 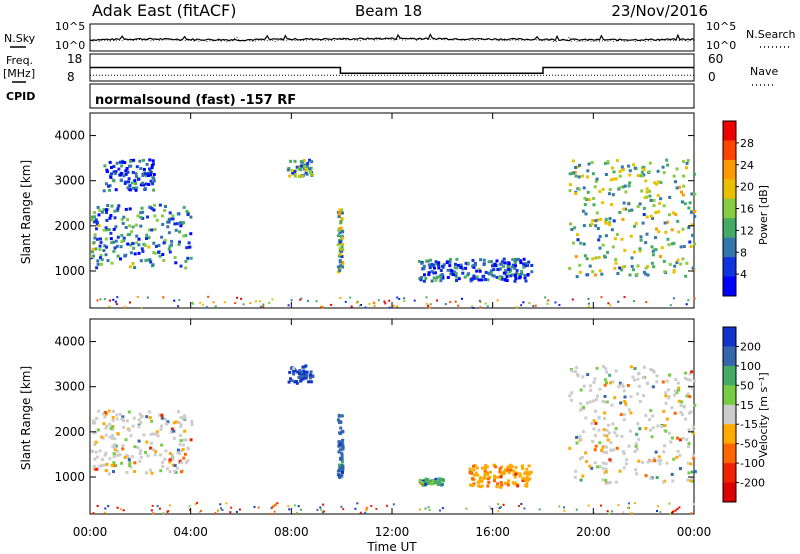 What do you see at coordinates (752, 463) in the screenshot?
I see `colorbar-tick-label: -100` at bounding box center [752, 463].